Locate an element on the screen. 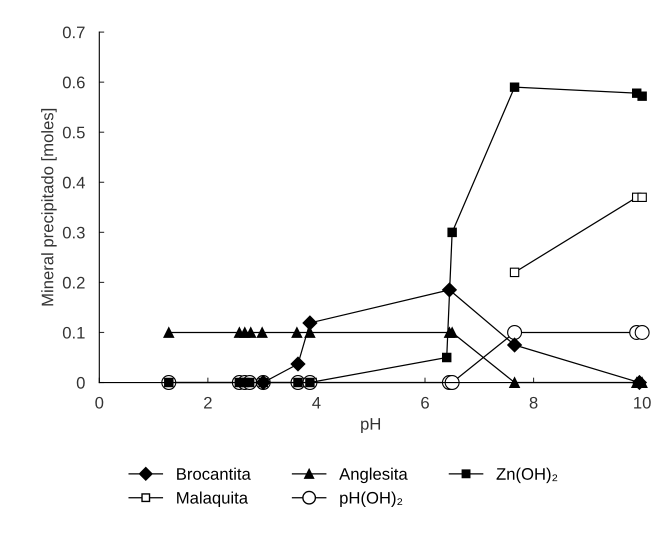 This screenshot has height=535, width=662. y-tick-label: 0.4 is located at coordinates (73, 182).